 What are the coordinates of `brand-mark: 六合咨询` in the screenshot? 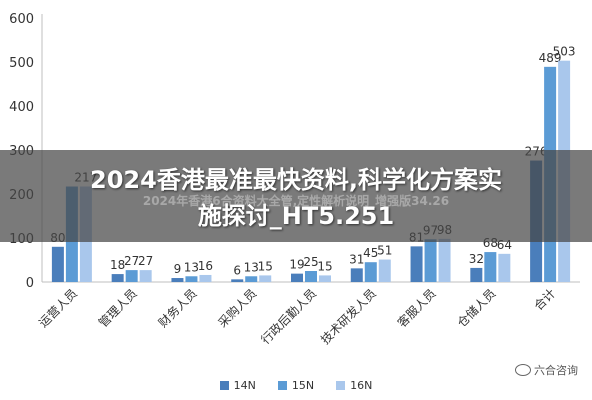 It's located at (546, 370).